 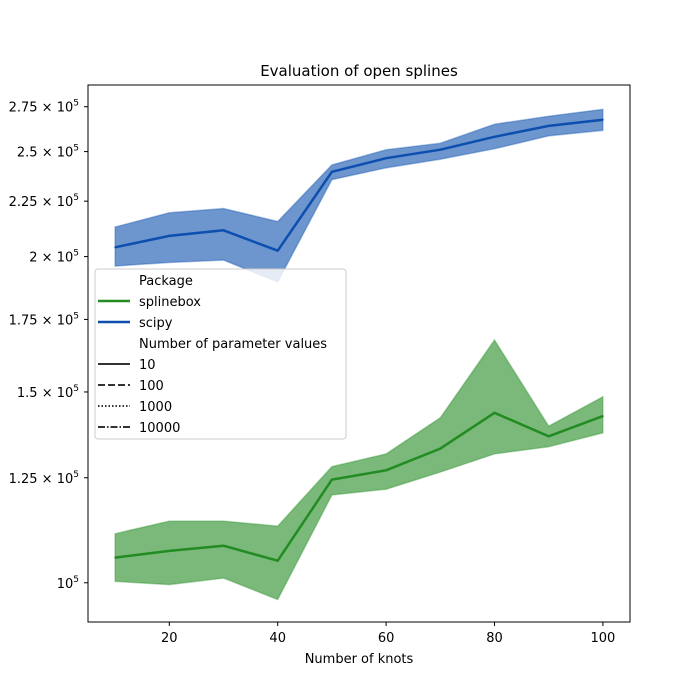 What do you see at coordinates (386, 638) in the screenshot?
I see `x-tick-label: 60` at bounding box center [386, 638].